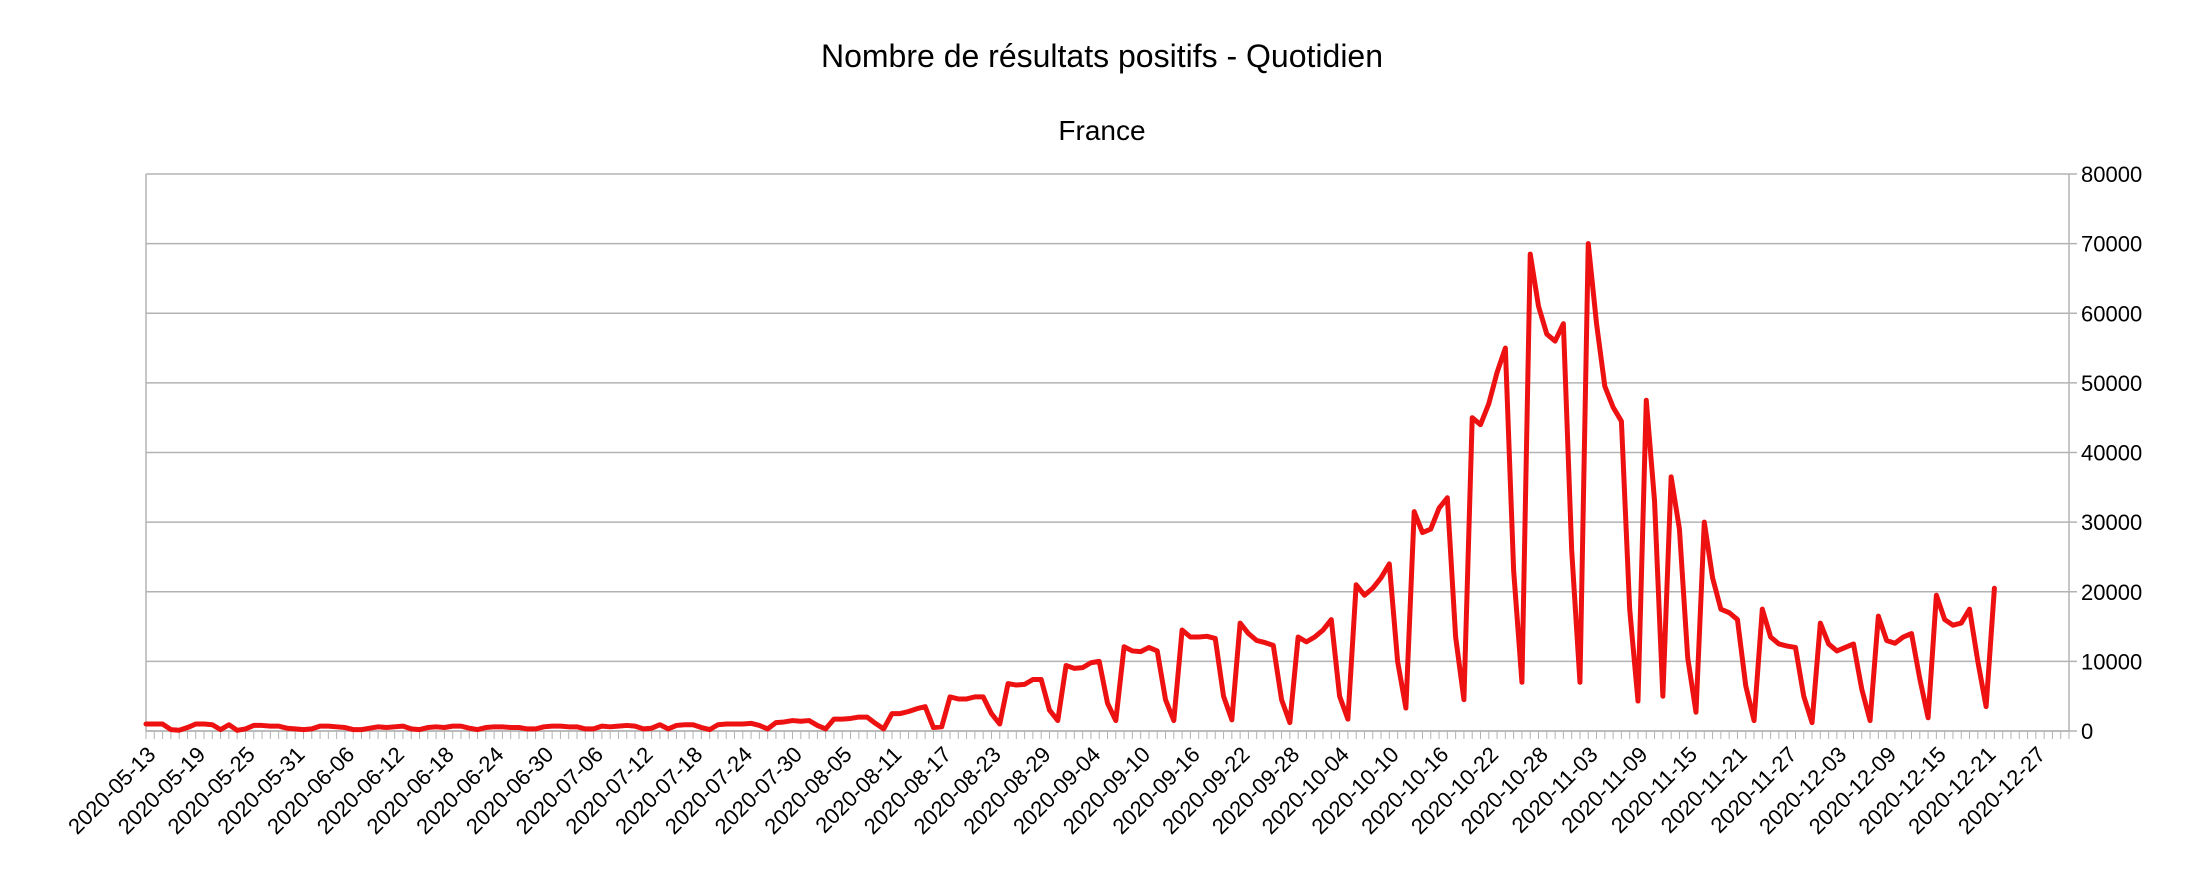 The height and width of the screenshot is (891, 2200). Describe the element at coordinates (2111, 453) in the screenshot. I see `y-tick-label: 40000` at that location.